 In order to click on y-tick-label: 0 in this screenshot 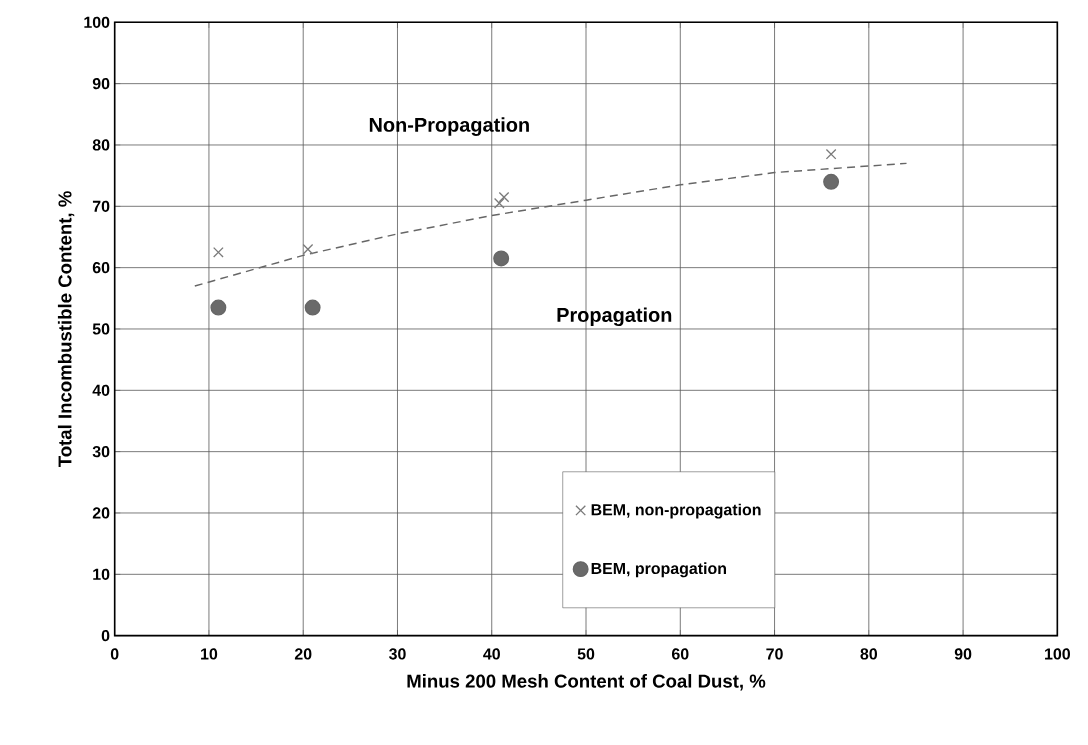, I will do `click(105, 636)`.